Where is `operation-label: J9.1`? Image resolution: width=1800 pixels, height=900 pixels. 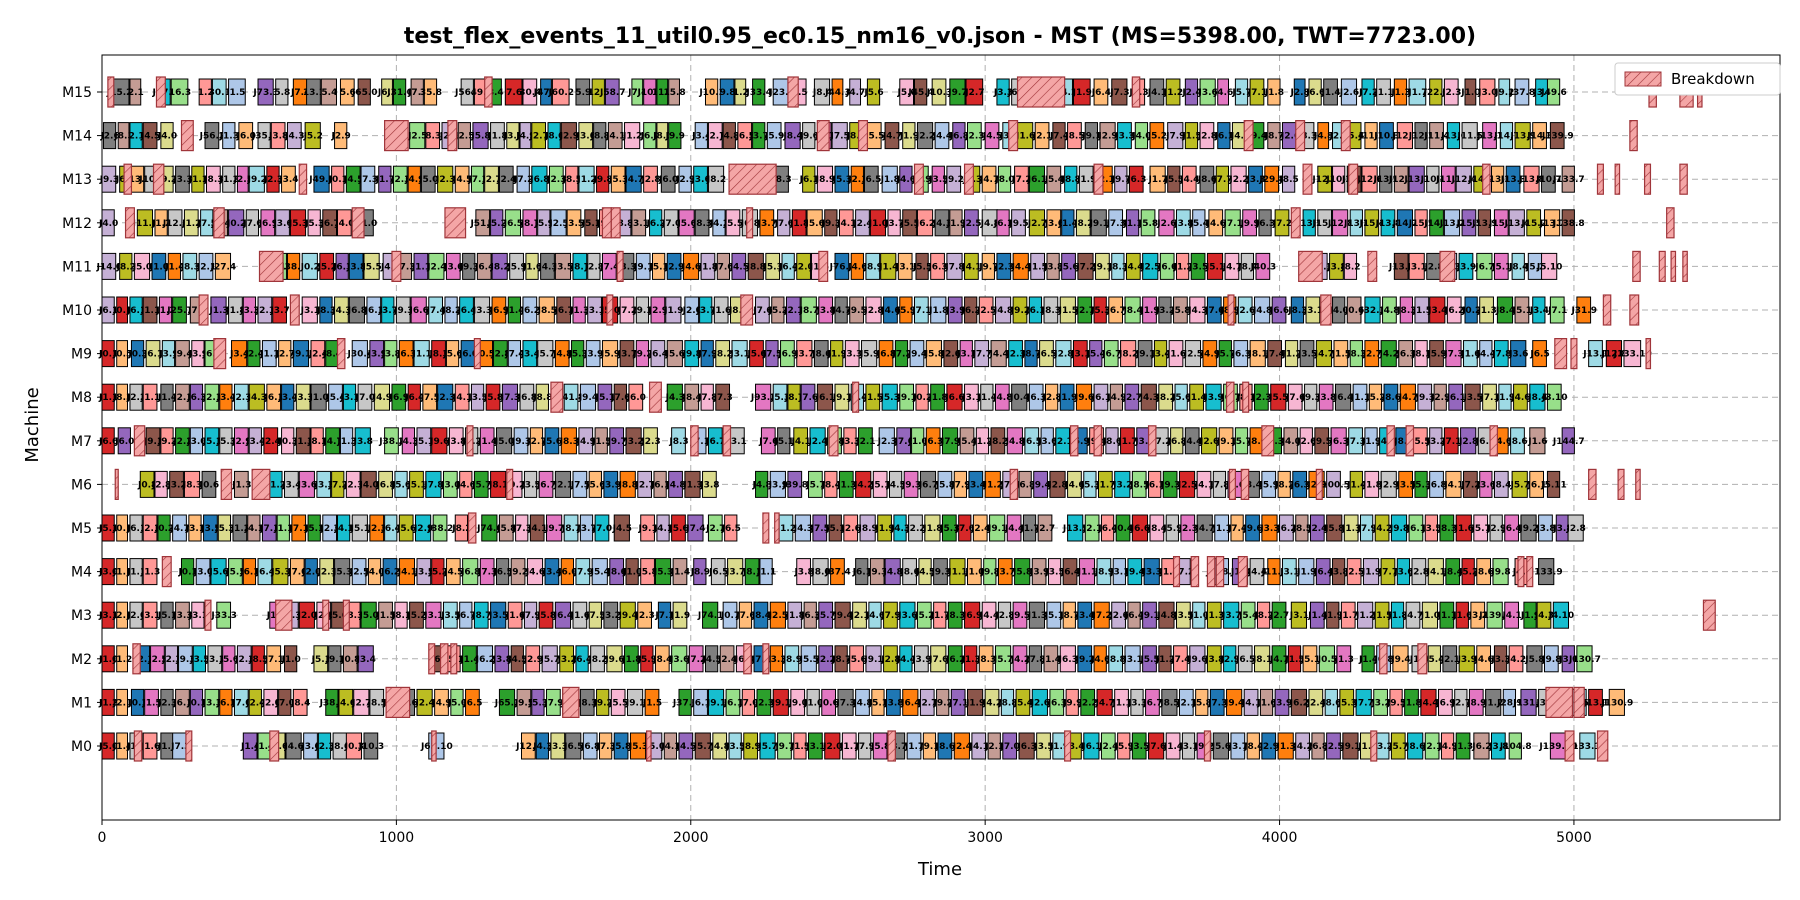
operation-label: J9.1 is located at coordinates (1099, 224).